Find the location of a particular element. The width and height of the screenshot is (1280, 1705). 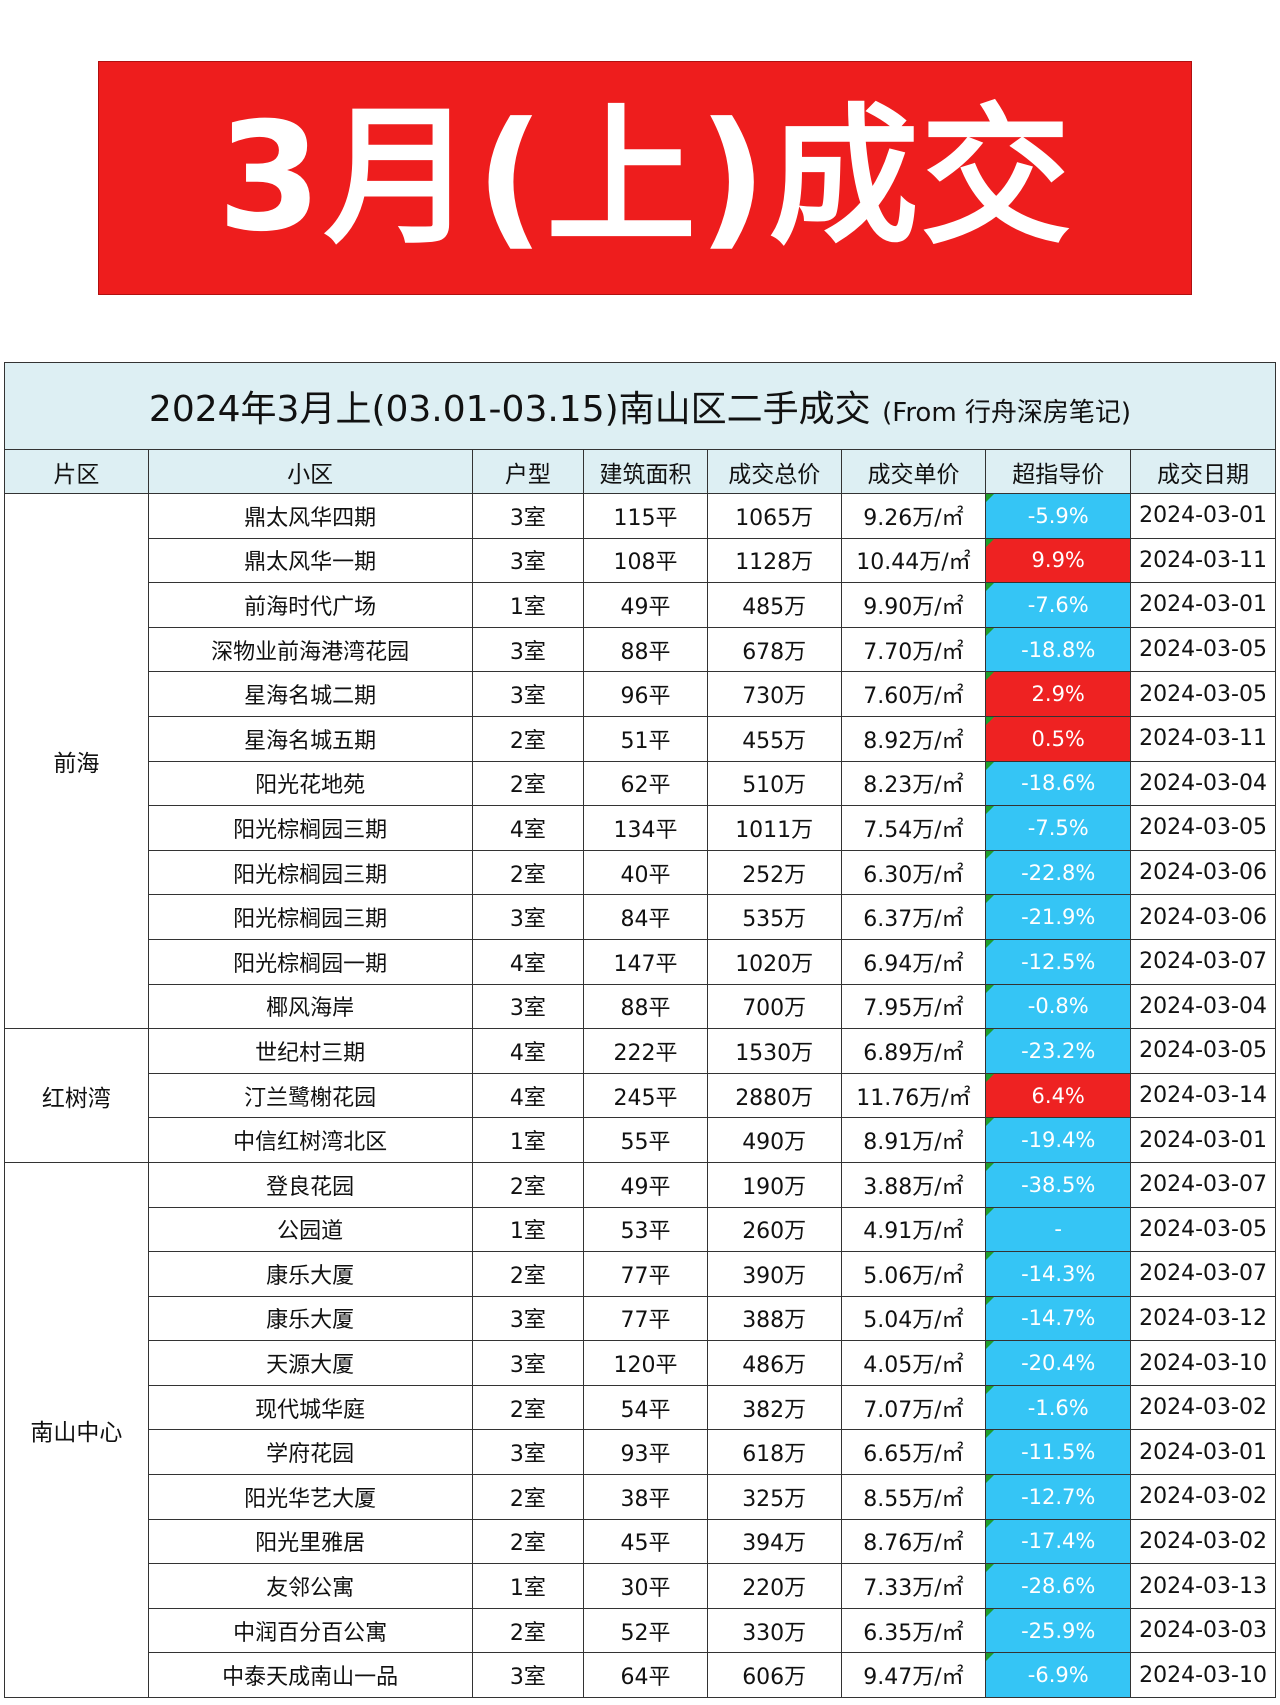

total-price-cell: 678万 is located at coordinates (774, 649).